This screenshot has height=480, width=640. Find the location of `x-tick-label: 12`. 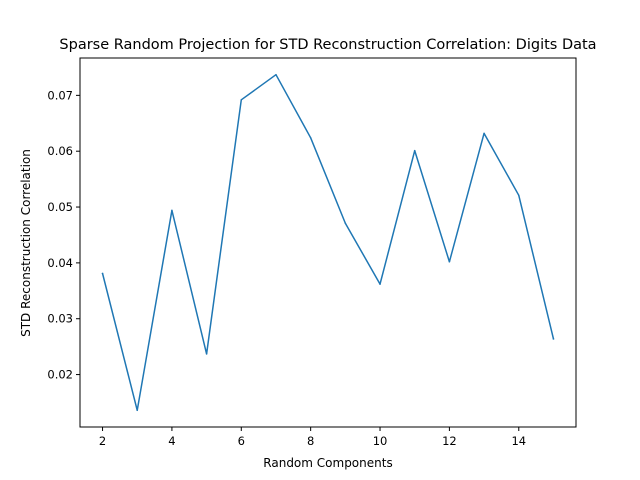

x-tick-label: 12 is located at coordinates (449, 441).